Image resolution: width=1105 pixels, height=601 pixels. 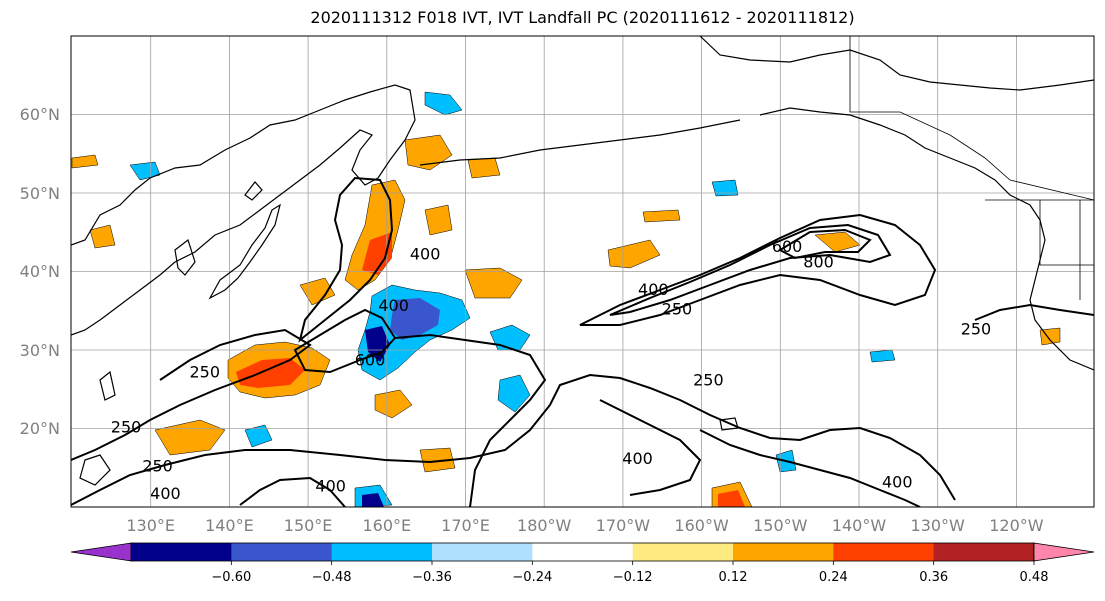 What do you see at coordinates (40, 350) in the screenshot?
I see `lat-label: 30°N` at bounding box center [40, 350].